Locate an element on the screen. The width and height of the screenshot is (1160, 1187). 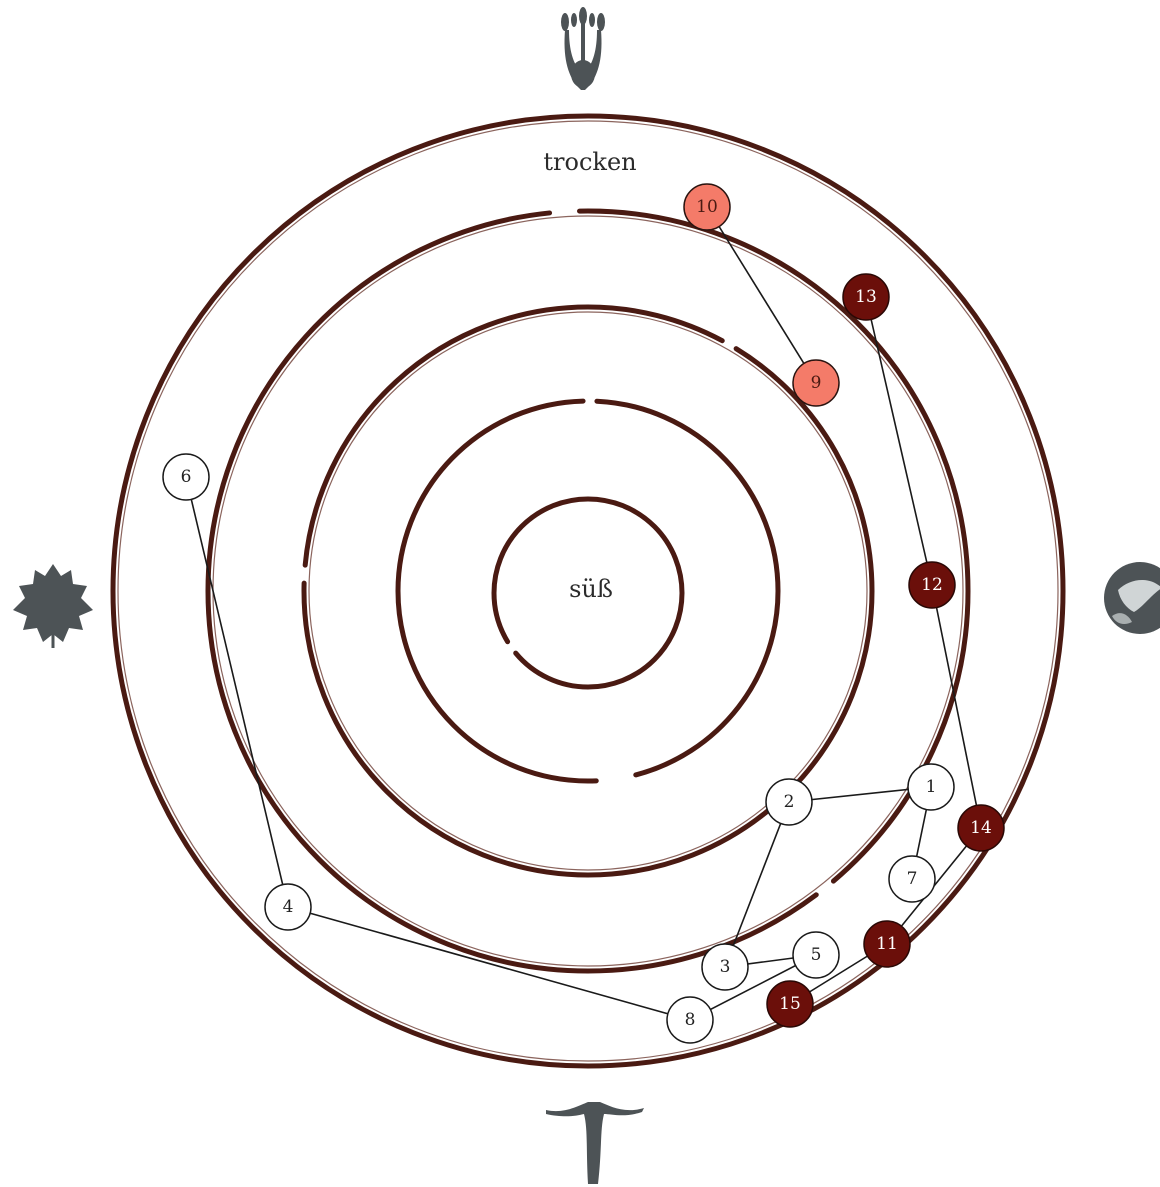
ring-inner is located at coordinates (588, 593).